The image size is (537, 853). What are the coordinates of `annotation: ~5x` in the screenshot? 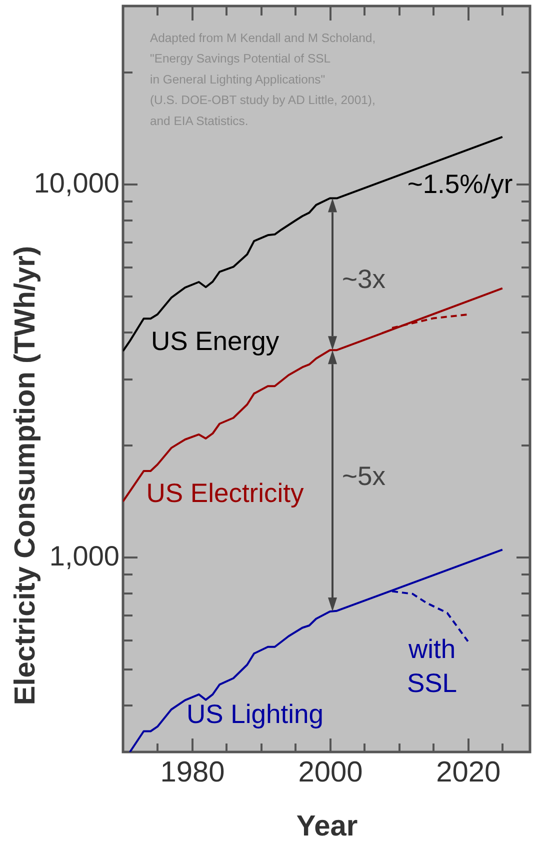 It's located at (364, 476).